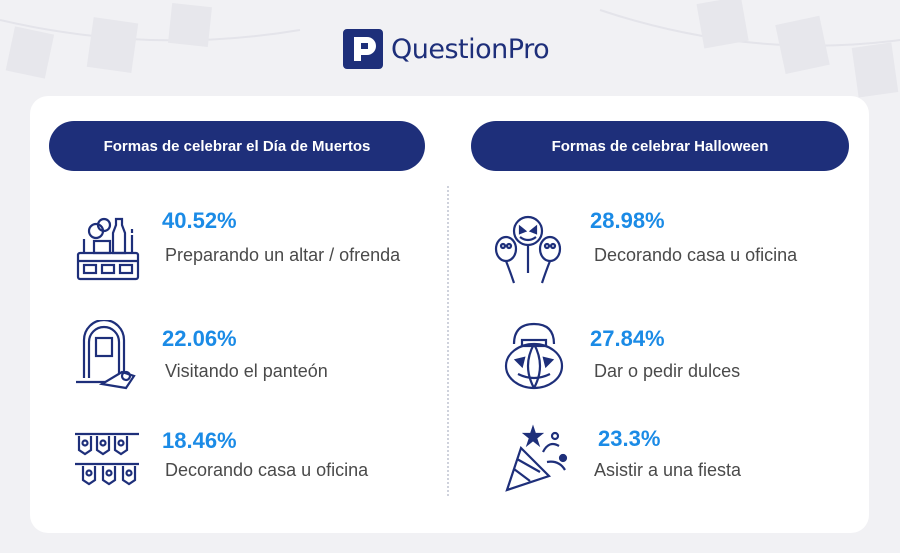  What do you see at coordinates (106, 355) in the screenshot?
I see `tombstone-icon` at bounding box center [106, 355].